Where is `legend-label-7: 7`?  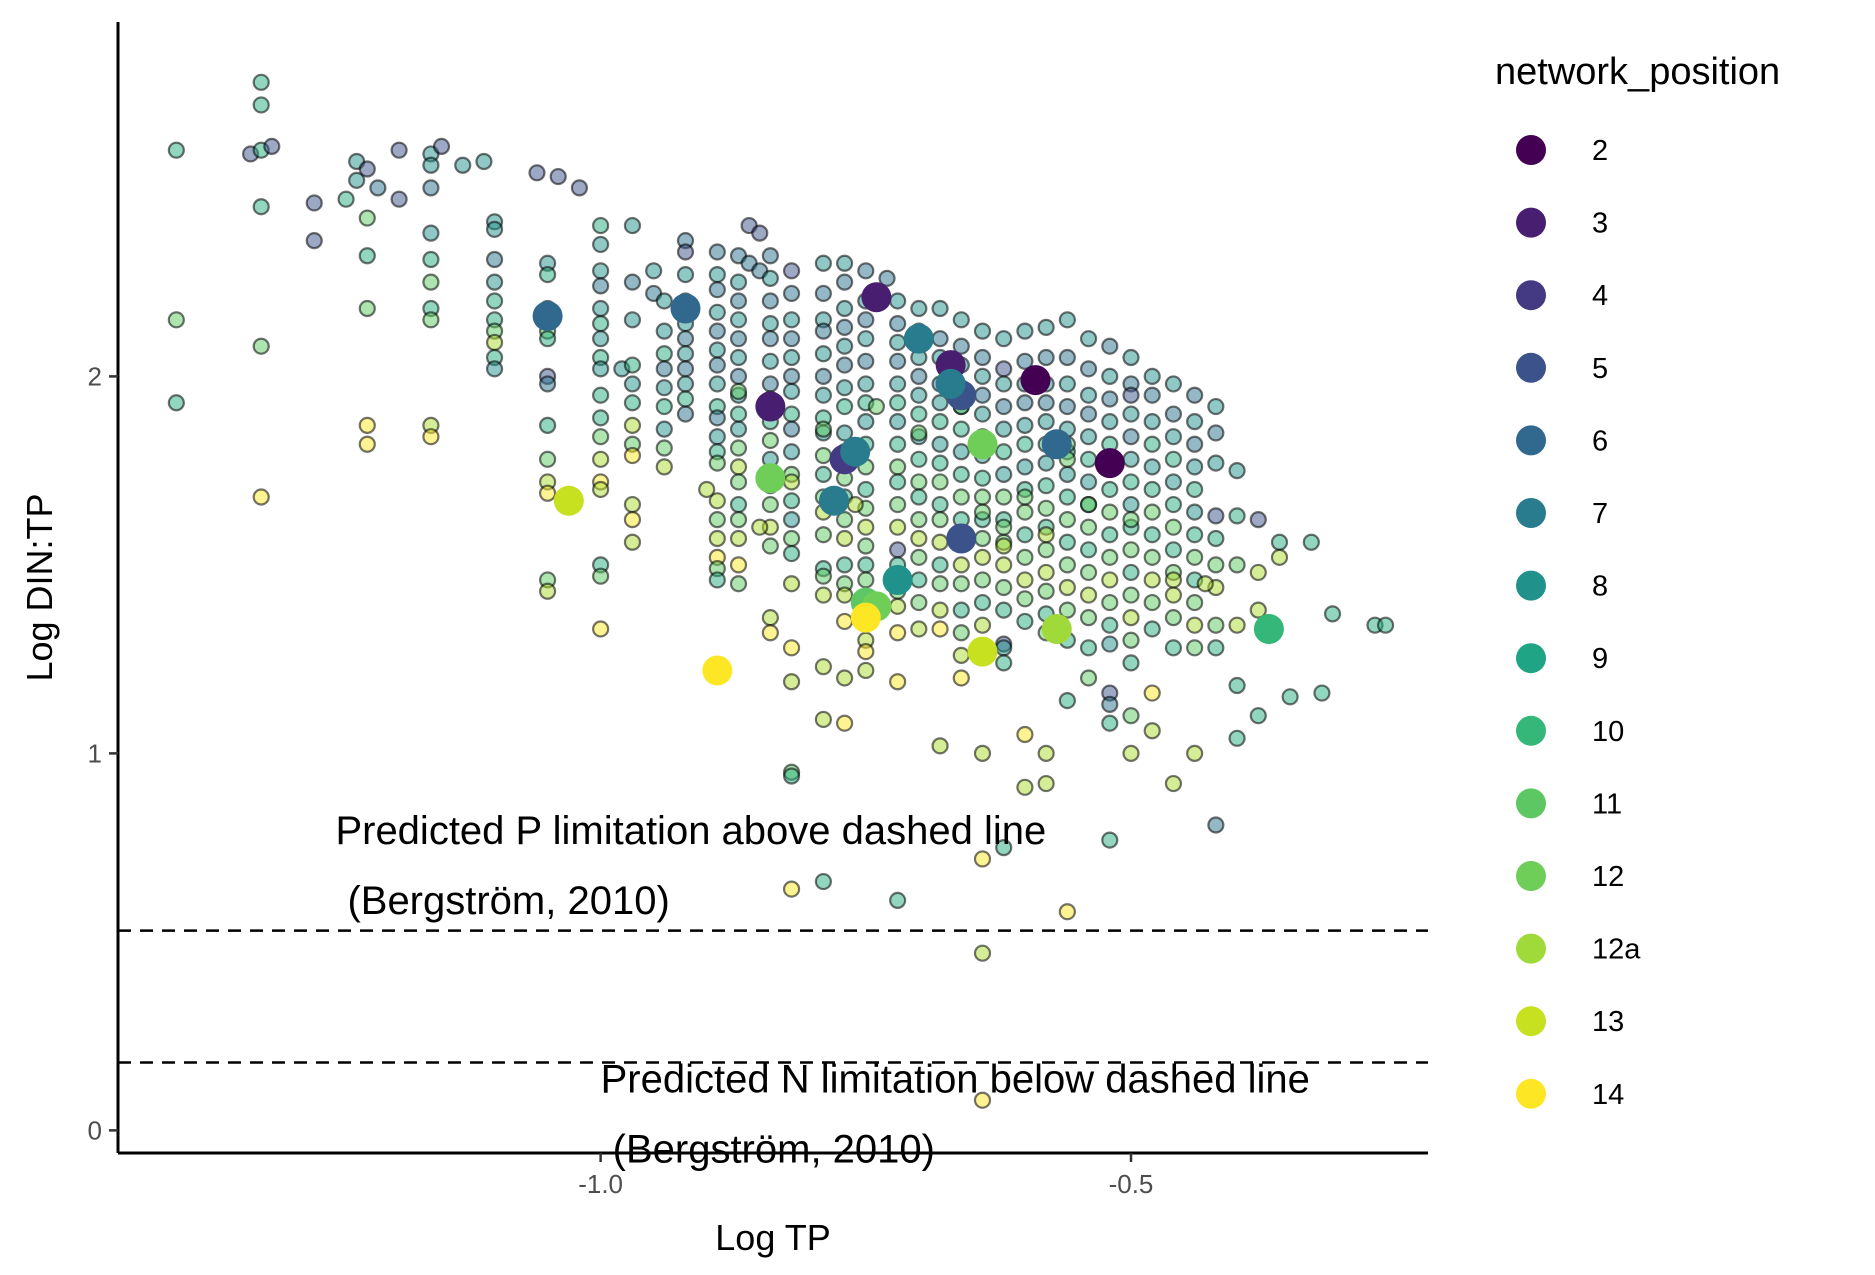
legend-label-7: 7 is located at coordinates (1600, 514).